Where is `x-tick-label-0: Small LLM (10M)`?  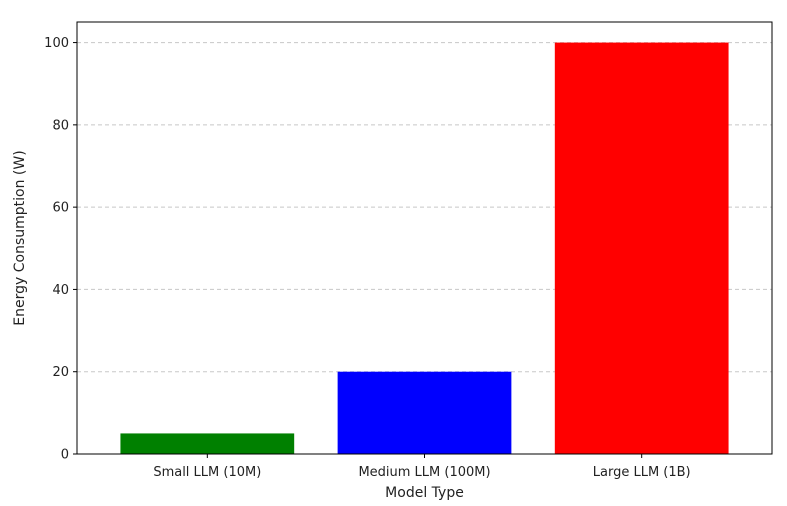 x-tick-label-0: Small LLM (10M) is located at coordinates (207, 472).